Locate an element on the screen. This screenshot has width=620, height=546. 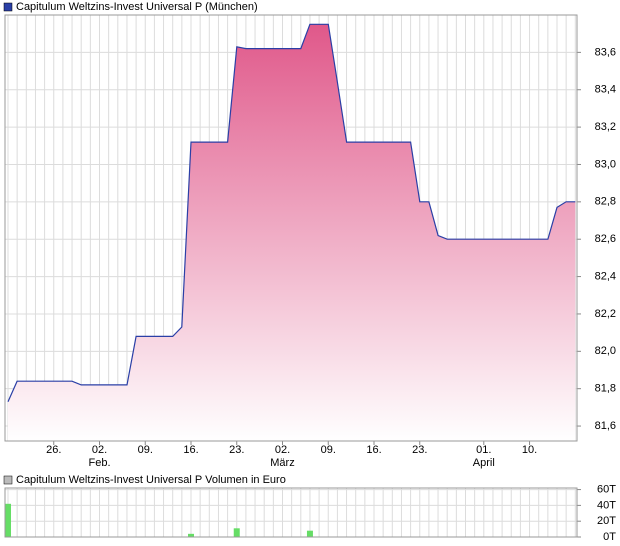
plot-frame is located at coordinates (291, 512).